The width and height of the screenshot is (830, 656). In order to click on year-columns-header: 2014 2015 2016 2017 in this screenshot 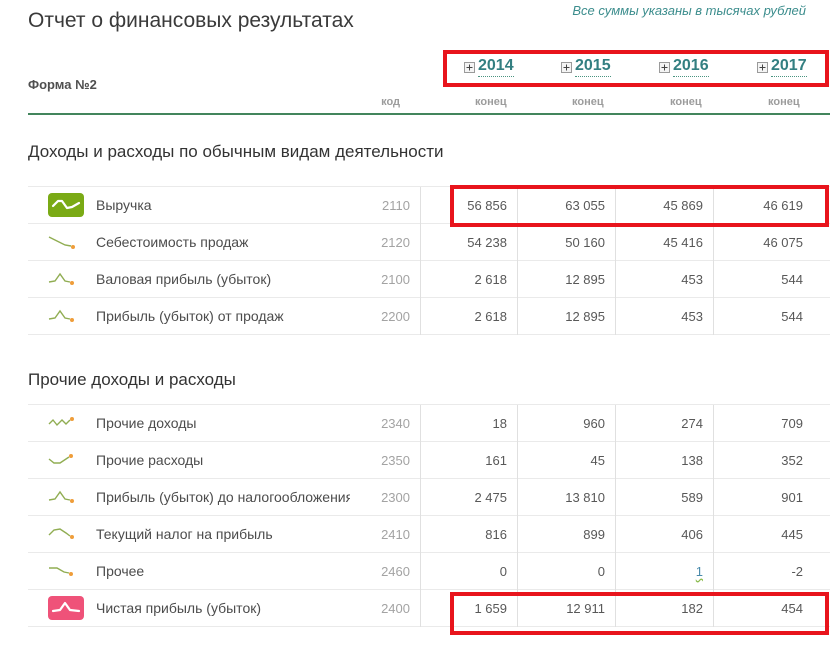, I will do `click(625, 67)`.